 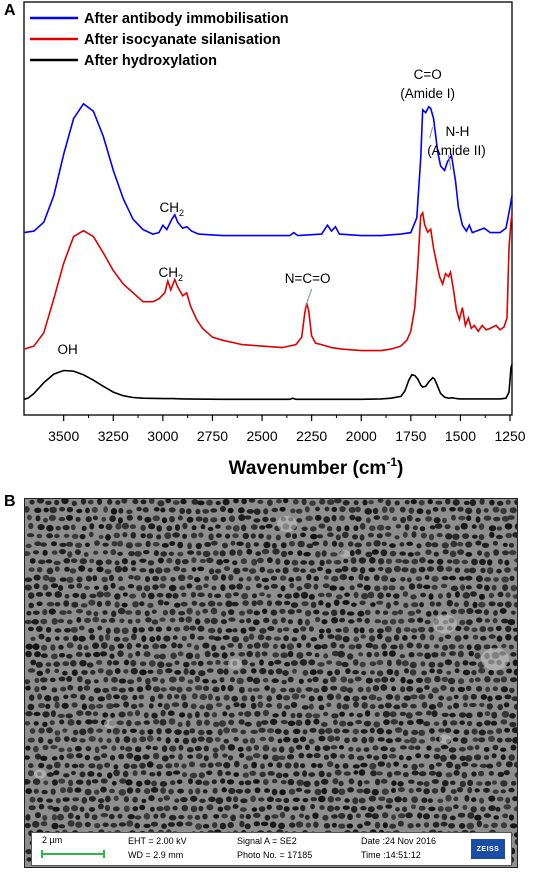 What do you see at coordinates (212, 436) in the screenshot?
I see `x-tick-label-2750: 2750` at bounding box center [212, 436].